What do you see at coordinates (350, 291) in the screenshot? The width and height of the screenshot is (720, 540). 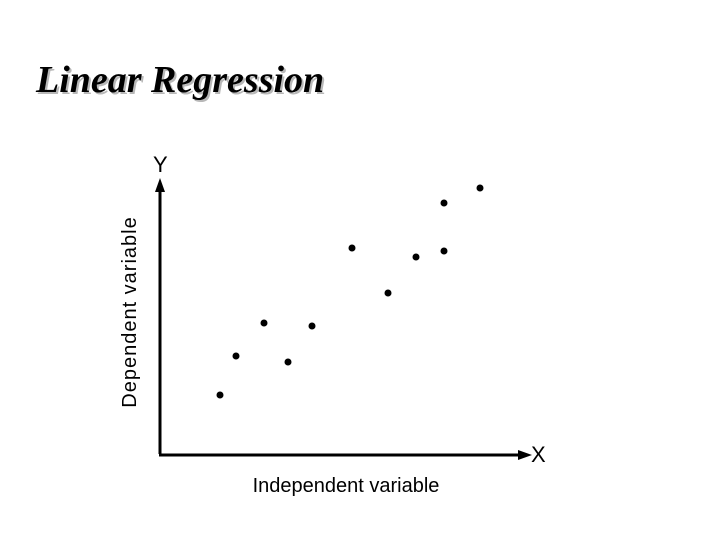 I see `data-points` at bounding box center [350, 291].